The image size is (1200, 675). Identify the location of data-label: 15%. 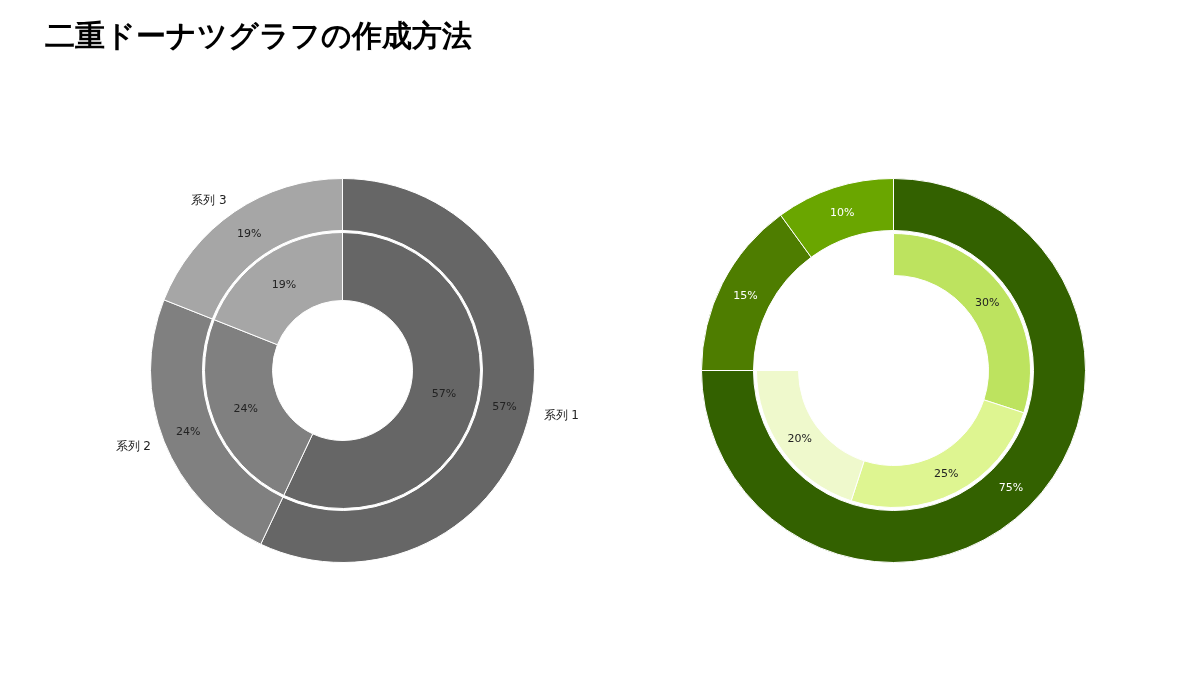
(745, 295).